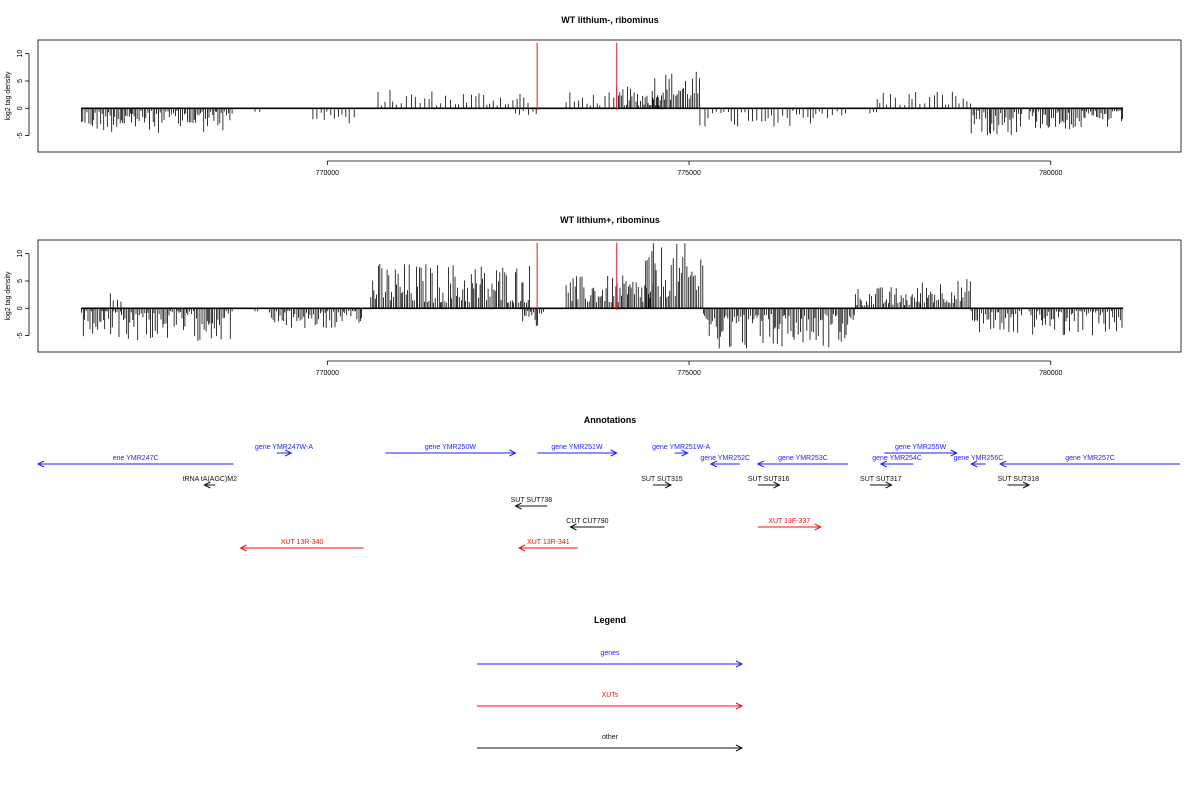 The width and height of the screenshot is (1200, 800). What do you see at coordinates (803, 458) in the screenshot?
I see `feature-label: gene YMR253C` at bounding box center [803, 458].